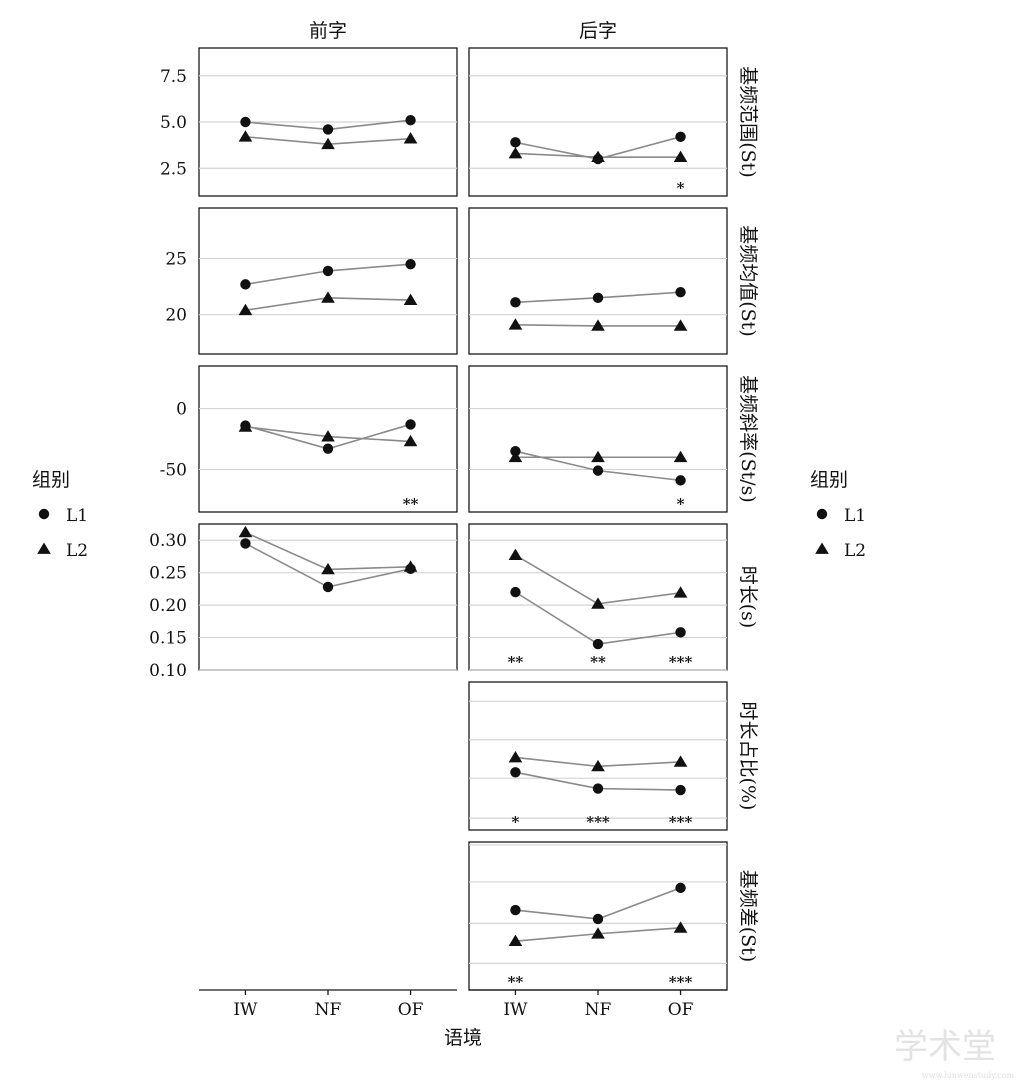 The width and height of the screenshot is (1033, 1088). What do you see at coordinates (77, 551) in the screenshot?
I see `legend-label: L2` at bounding box center [77, 551].